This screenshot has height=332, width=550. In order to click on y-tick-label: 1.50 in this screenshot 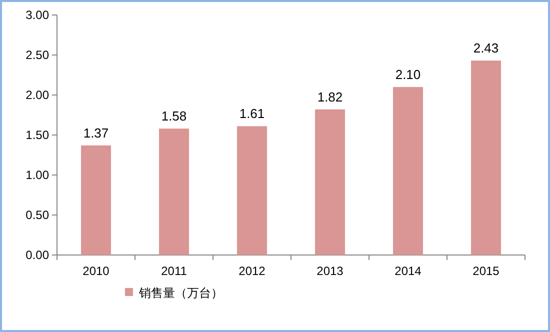, I will do `click(38, 135)`.